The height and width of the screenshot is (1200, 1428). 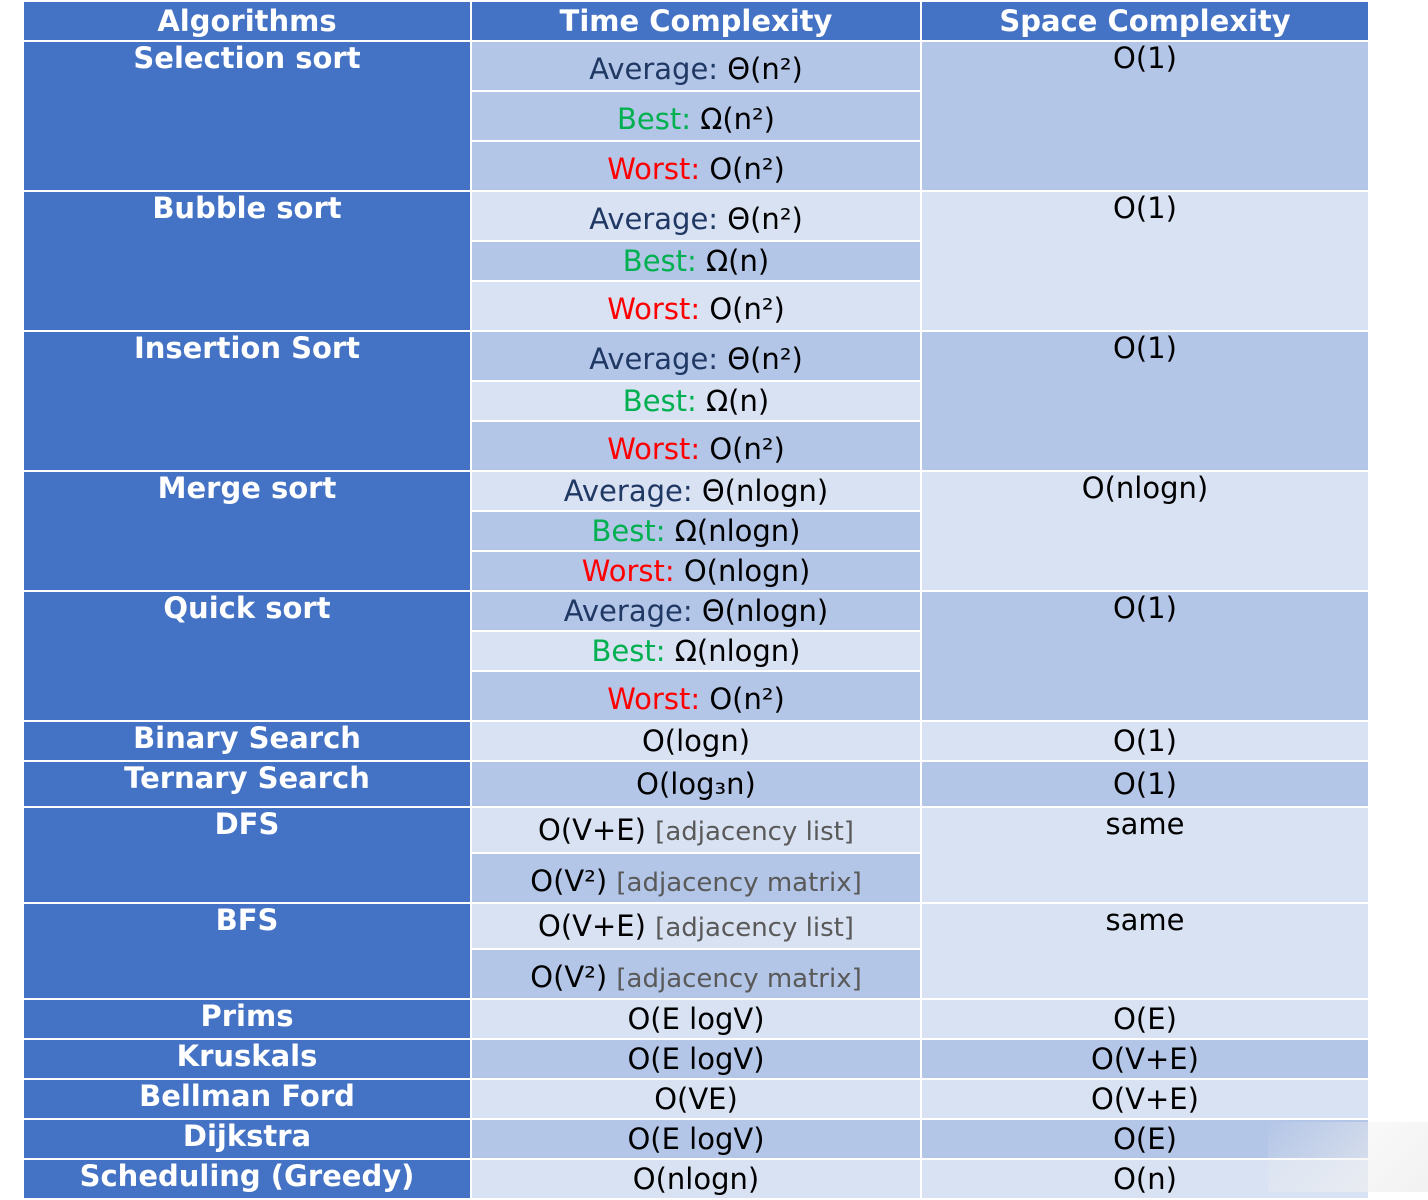 I want to click on algorithm-name: Ternary Search, so click(x=247, y=784).